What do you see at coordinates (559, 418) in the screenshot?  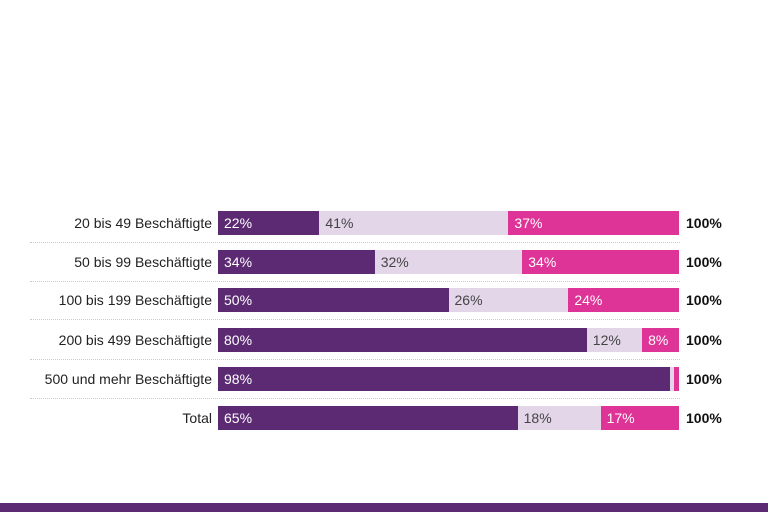 I see `bar-segment-2: 18%` at bounding box center [559, 418].